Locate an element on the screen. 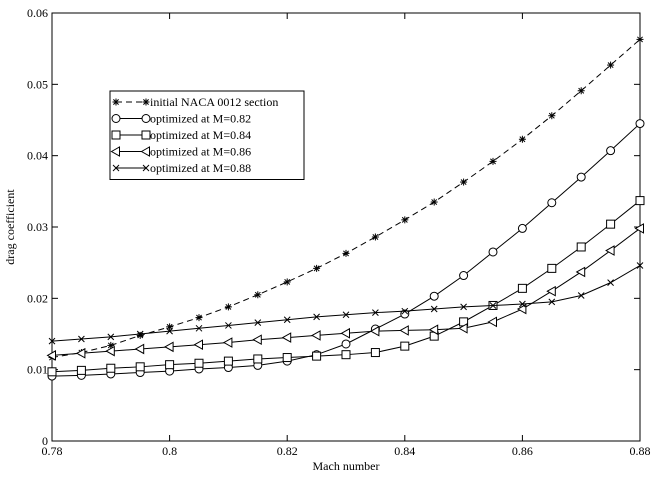 The image size is (653, 478). y-axis-label: drag coefficient is located at coordinates (10, 227).